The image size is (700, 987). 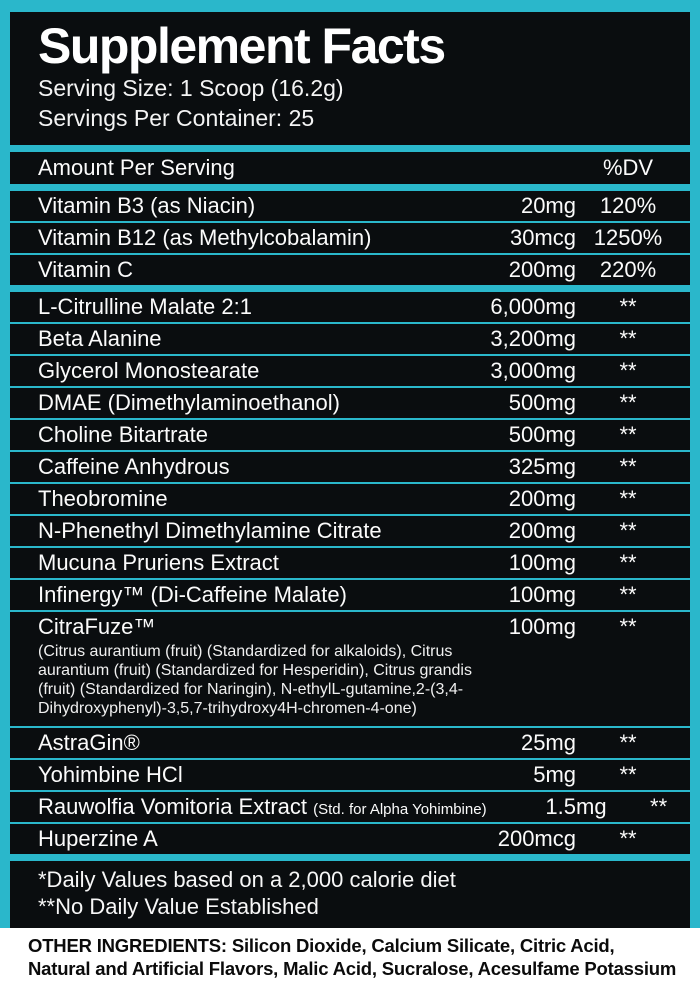 What do you see at coordinates (542, 467) in the screenshot?
I see `ingredient-amount: 325mg` at bounding box center [542, 467].